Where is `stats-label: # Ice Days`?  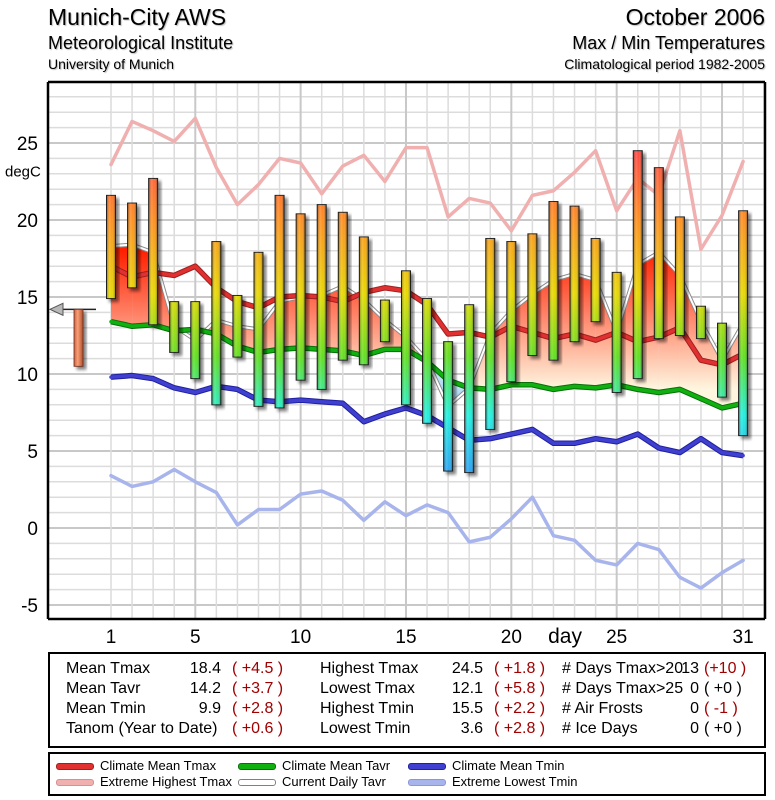
stats-label: # Ice Days is located at coordinates (600, 728).